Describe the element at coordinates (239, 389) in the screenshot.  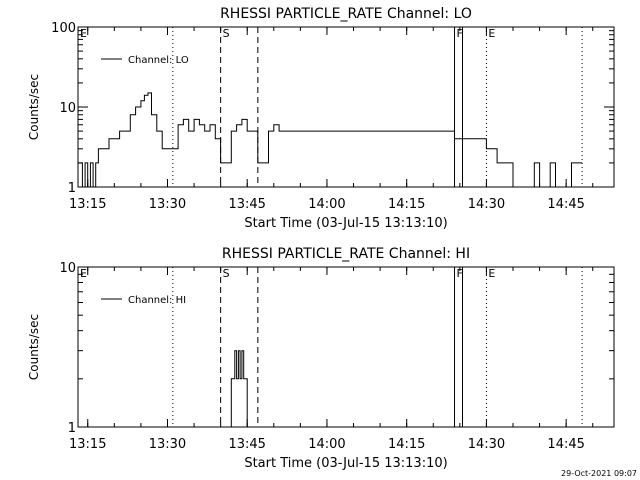
I see `series-line` at that location.